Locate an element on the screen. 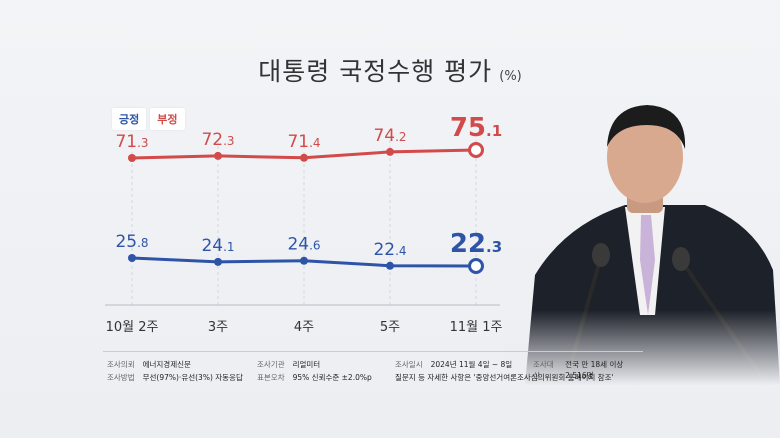 This screenshot has height=438, width=780. chart-title: 대통령 국정수행 평가 is located at coordinates (375, 71).